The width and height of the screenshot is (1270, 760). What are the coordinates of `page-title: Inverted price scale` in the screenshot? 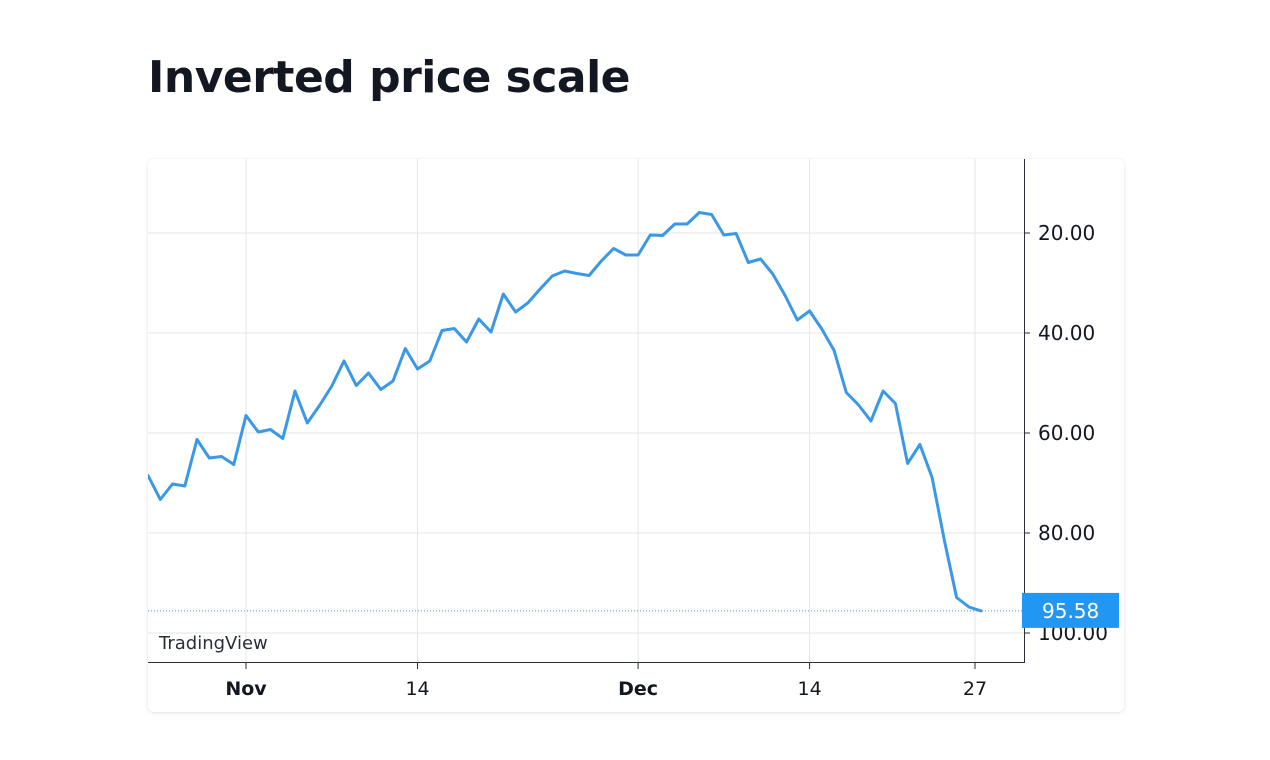 It's located at (389, 77).